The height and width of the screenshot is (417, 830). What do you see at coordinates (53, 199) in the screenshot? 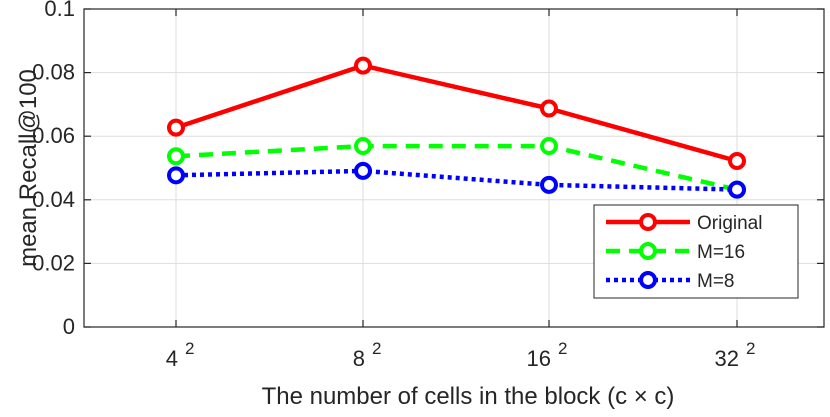
I see `y-tick-label: 0.04` at bounding box center [53, 199].